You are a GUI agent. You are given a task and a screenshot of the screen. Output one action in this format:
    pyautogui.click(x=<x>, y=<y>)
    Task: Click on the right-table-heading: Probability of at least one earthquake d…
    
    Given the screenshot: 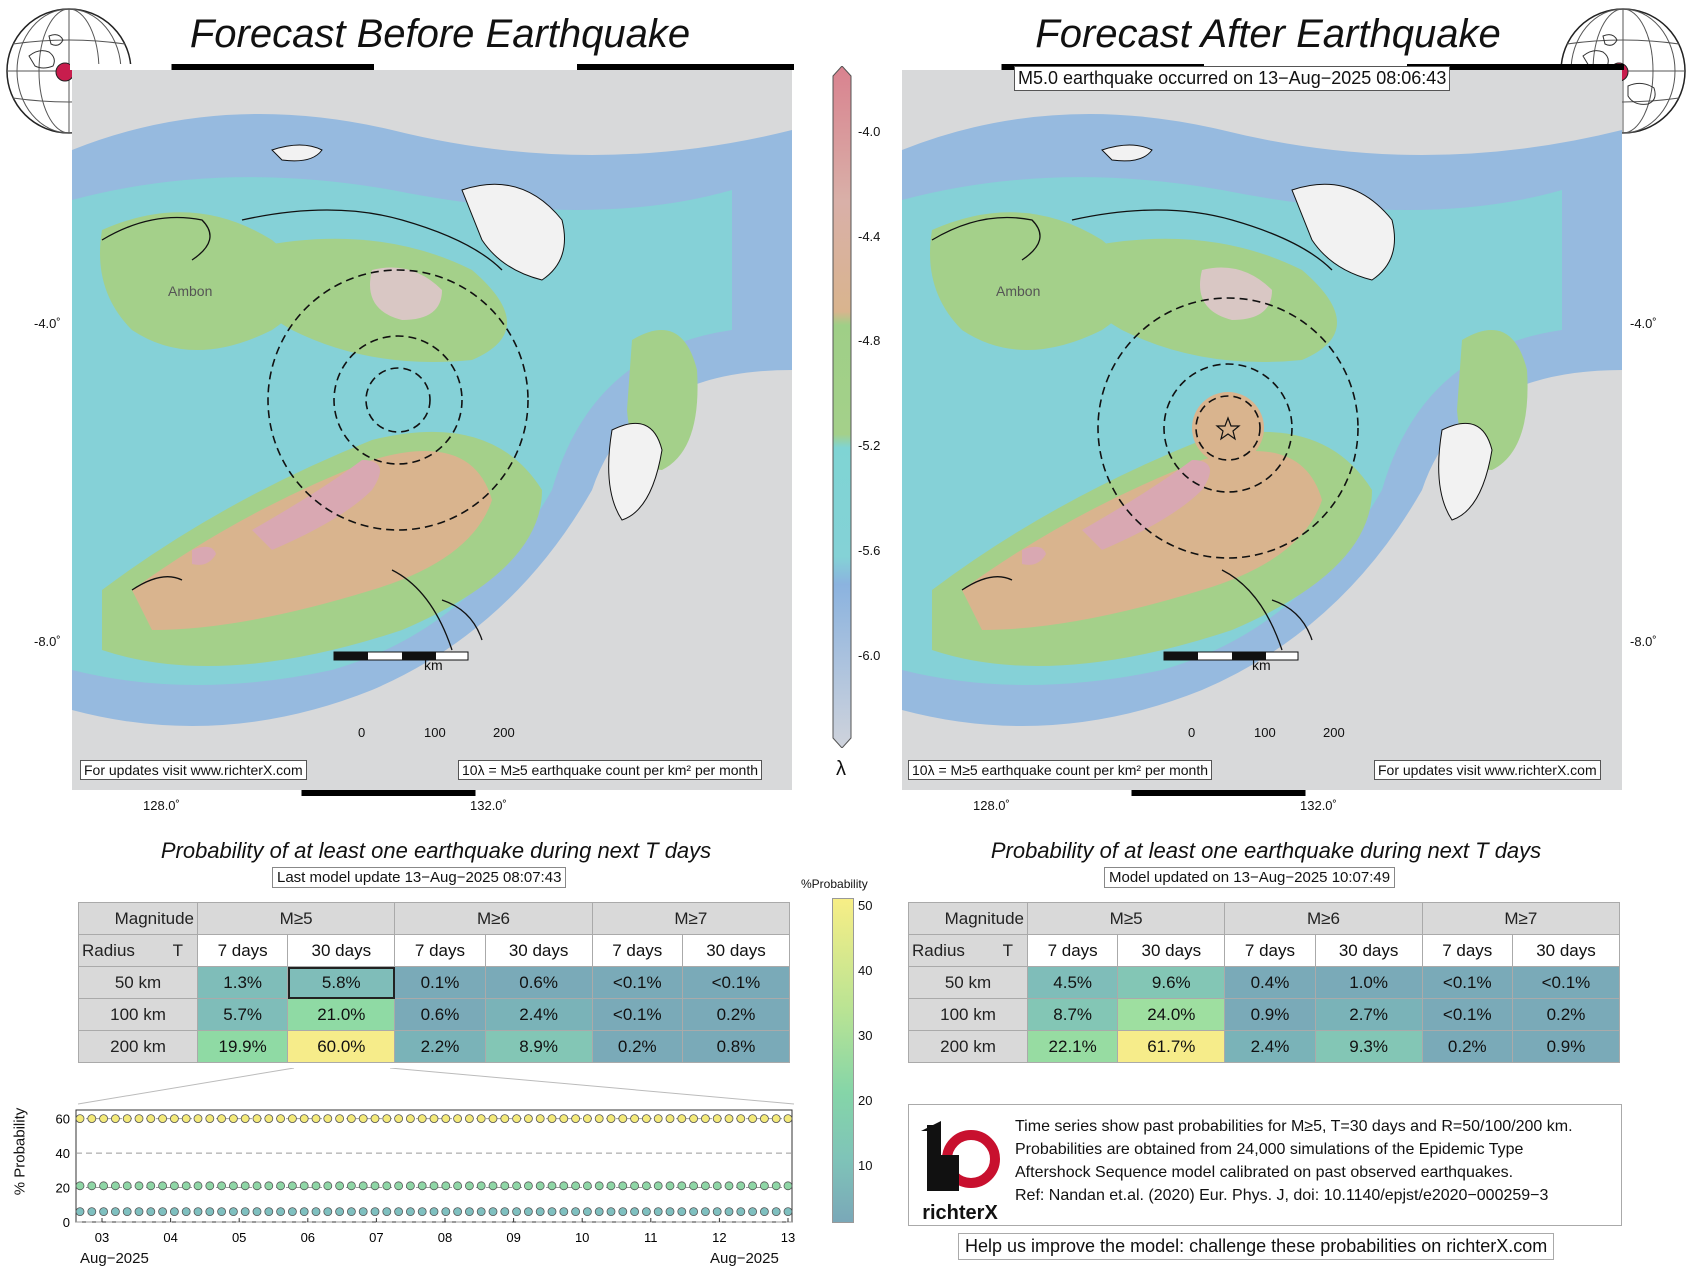 What is the action you would take?
    pyautogui.click(x=1266, y=850)
    